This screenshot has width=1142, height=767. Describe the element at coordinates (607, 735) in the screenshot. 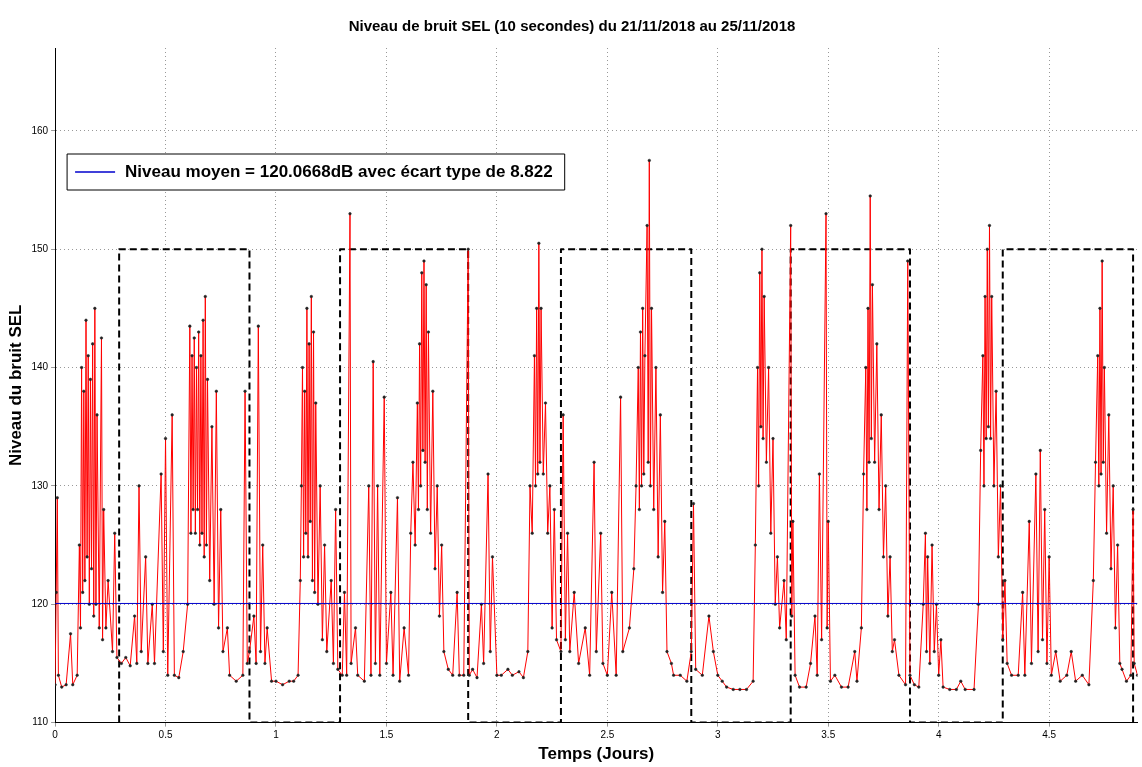

I see `x-tick-label: 2.5` at that location.